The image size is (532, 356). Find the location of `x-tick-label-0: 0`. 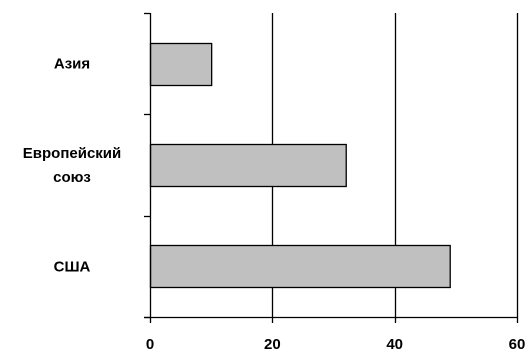

x-tick-label-0: 0 is located at coordinates (150, 344).